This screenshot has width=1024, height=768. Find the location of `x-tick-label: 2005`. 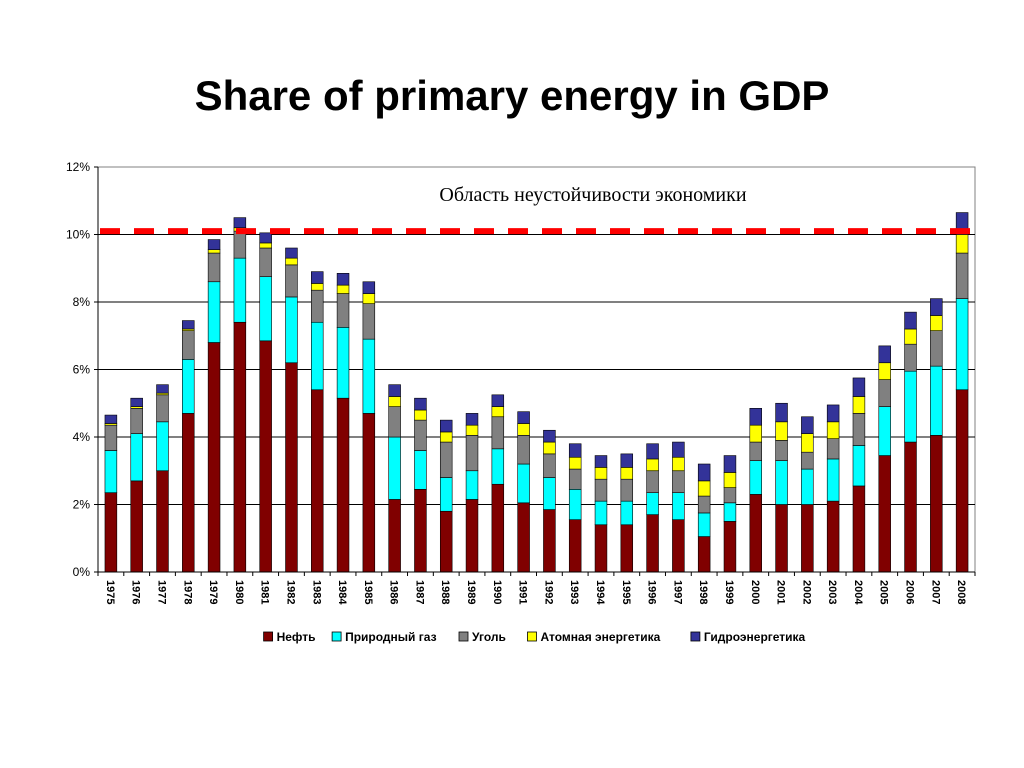

x-tick-label: 2005 is located at coordinates (884, 592).